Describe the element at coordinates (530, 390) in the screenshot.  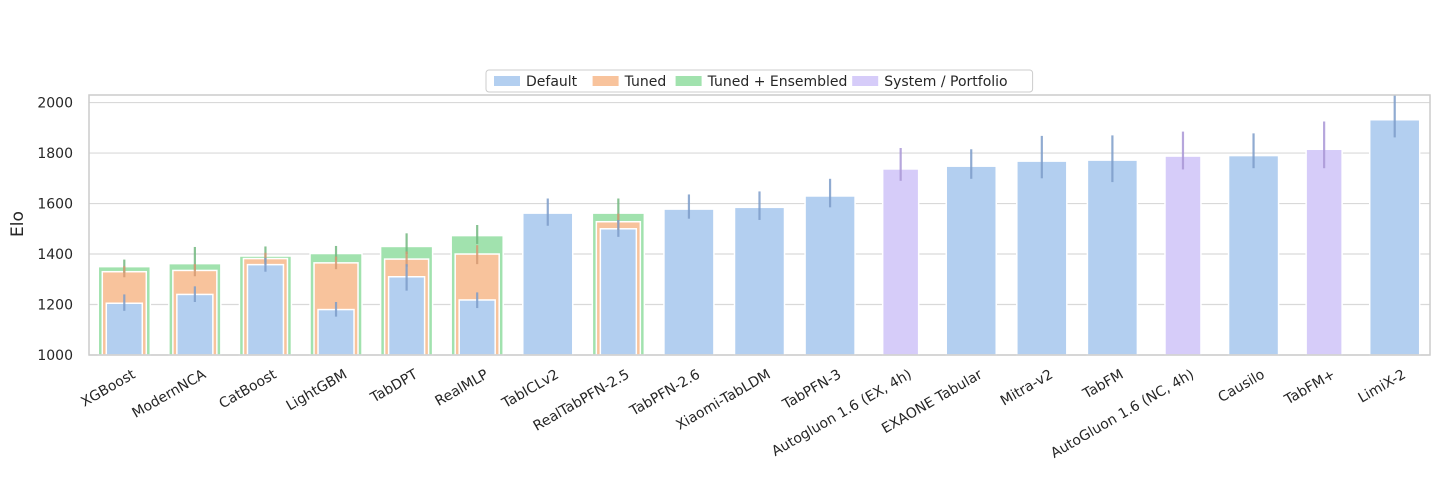
I see `x-tick-label: TabICLv2` at that location.